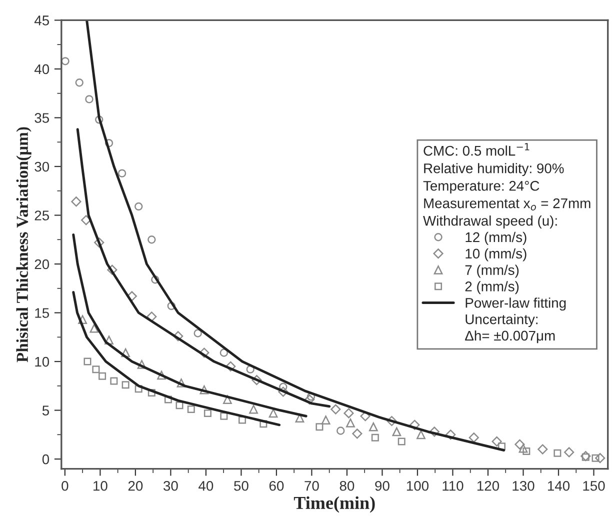  What do you see at coordinates (502, 320) in the screenshot?
I see `annotation: Uncertainty:` at bounding box center [502, 320].